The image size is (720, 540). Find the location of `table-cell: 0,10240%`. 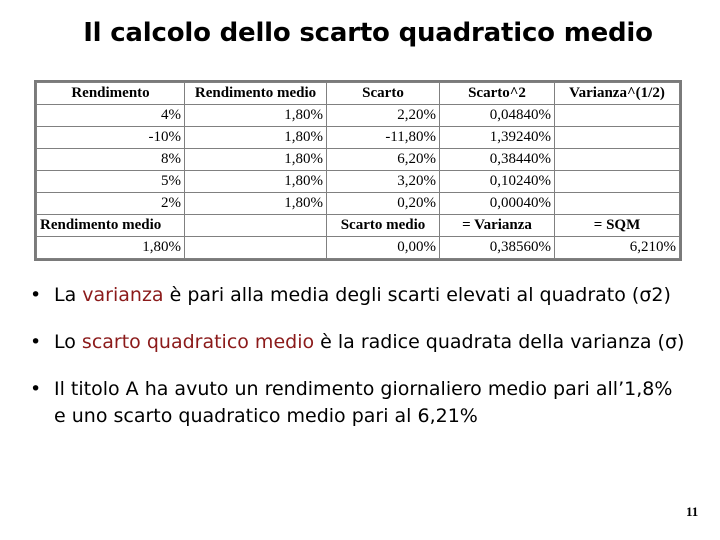

table-cell: 0,10240% is located at coordinates (497, 181).